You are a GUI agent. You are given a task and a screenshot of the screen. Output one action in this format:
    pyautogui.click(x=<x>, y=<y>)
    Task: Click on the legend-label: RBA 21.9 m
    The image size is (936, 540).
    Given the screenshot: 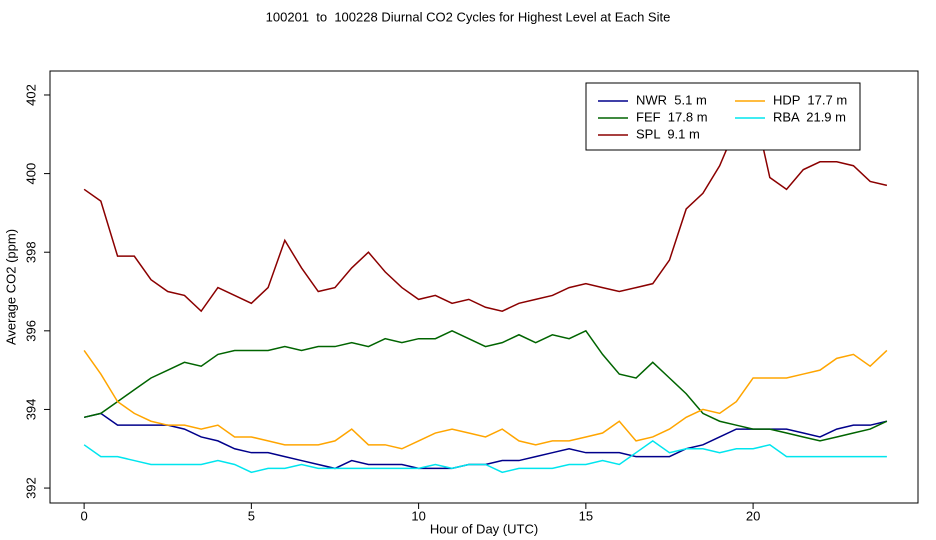 What is the action you would take?
    pyautogui.click(x=809, y=116)
    